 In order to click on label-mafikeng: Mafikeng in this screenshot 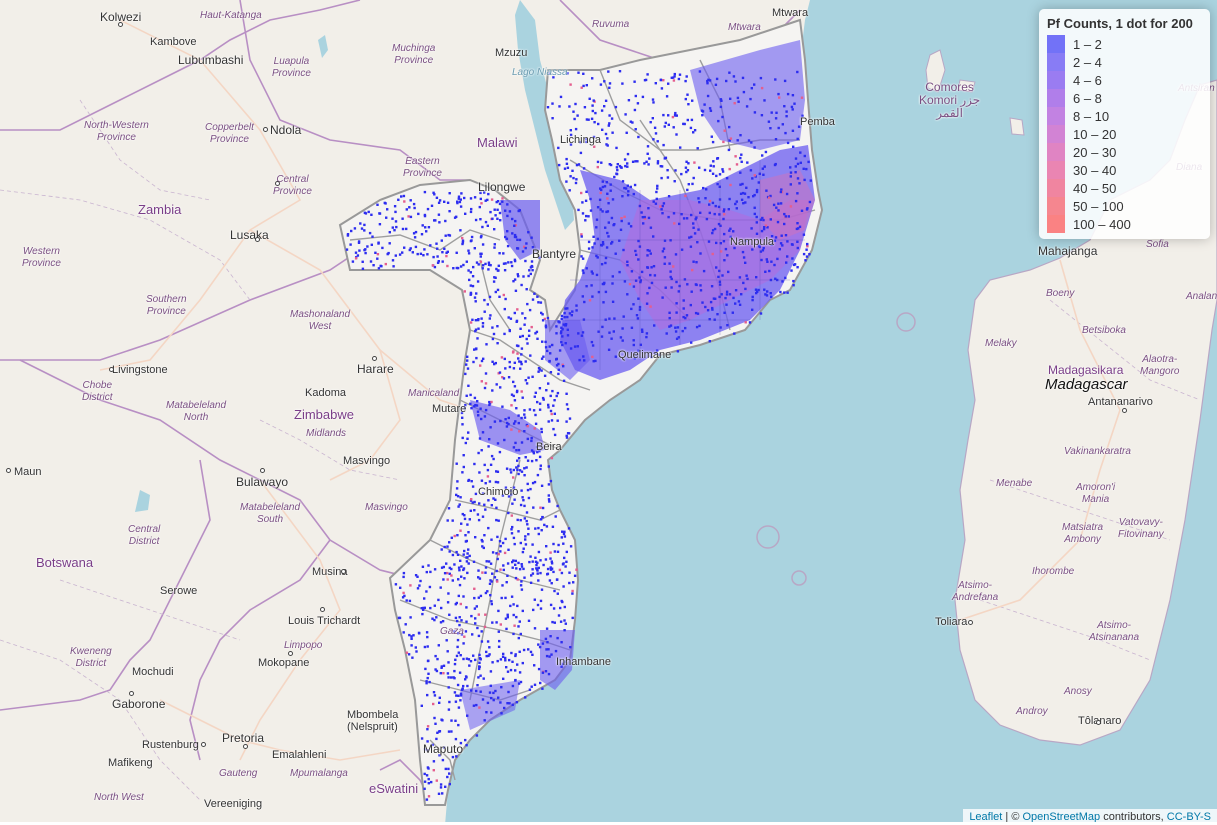, I will do `click(130, 763)`.